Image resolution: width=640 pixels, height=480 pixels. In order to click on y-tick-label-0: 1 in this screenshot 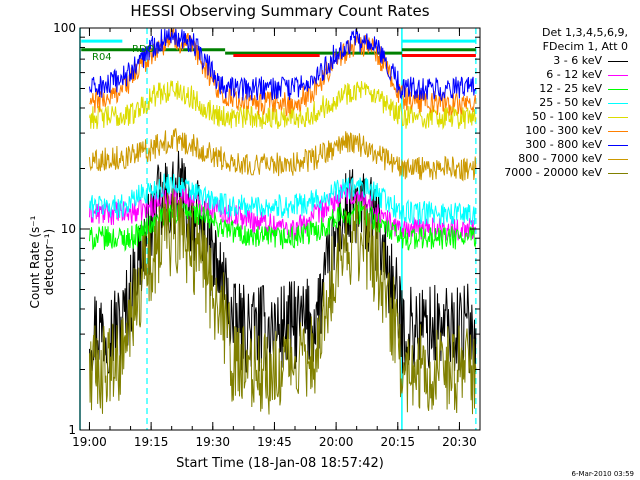, I will do `click(72, 430)`.